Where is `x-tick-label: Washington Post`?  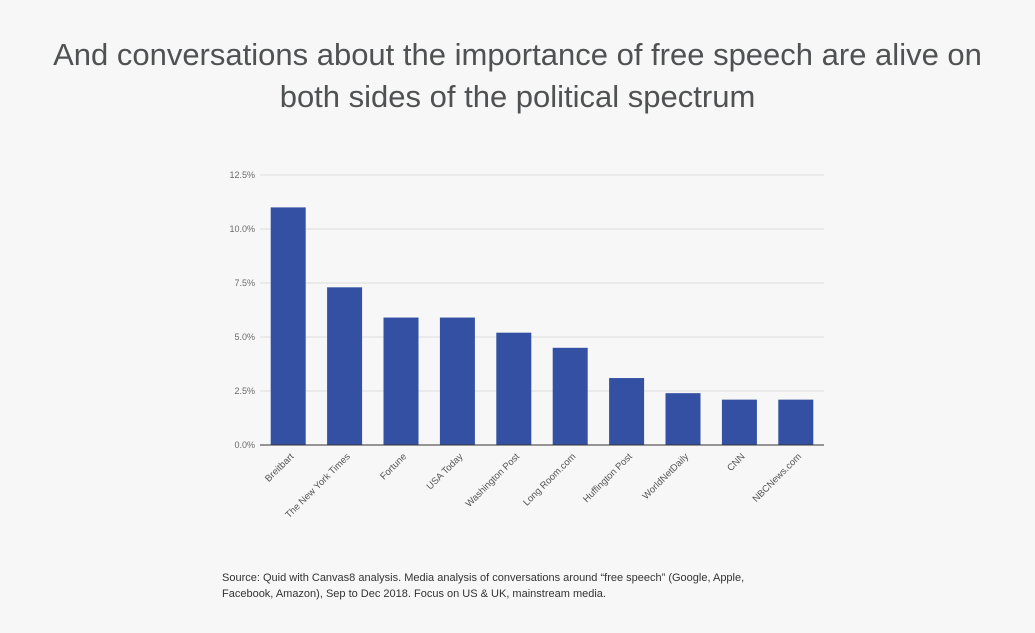 x-tick-label: Washington Post is located at coordinates (493, 480).